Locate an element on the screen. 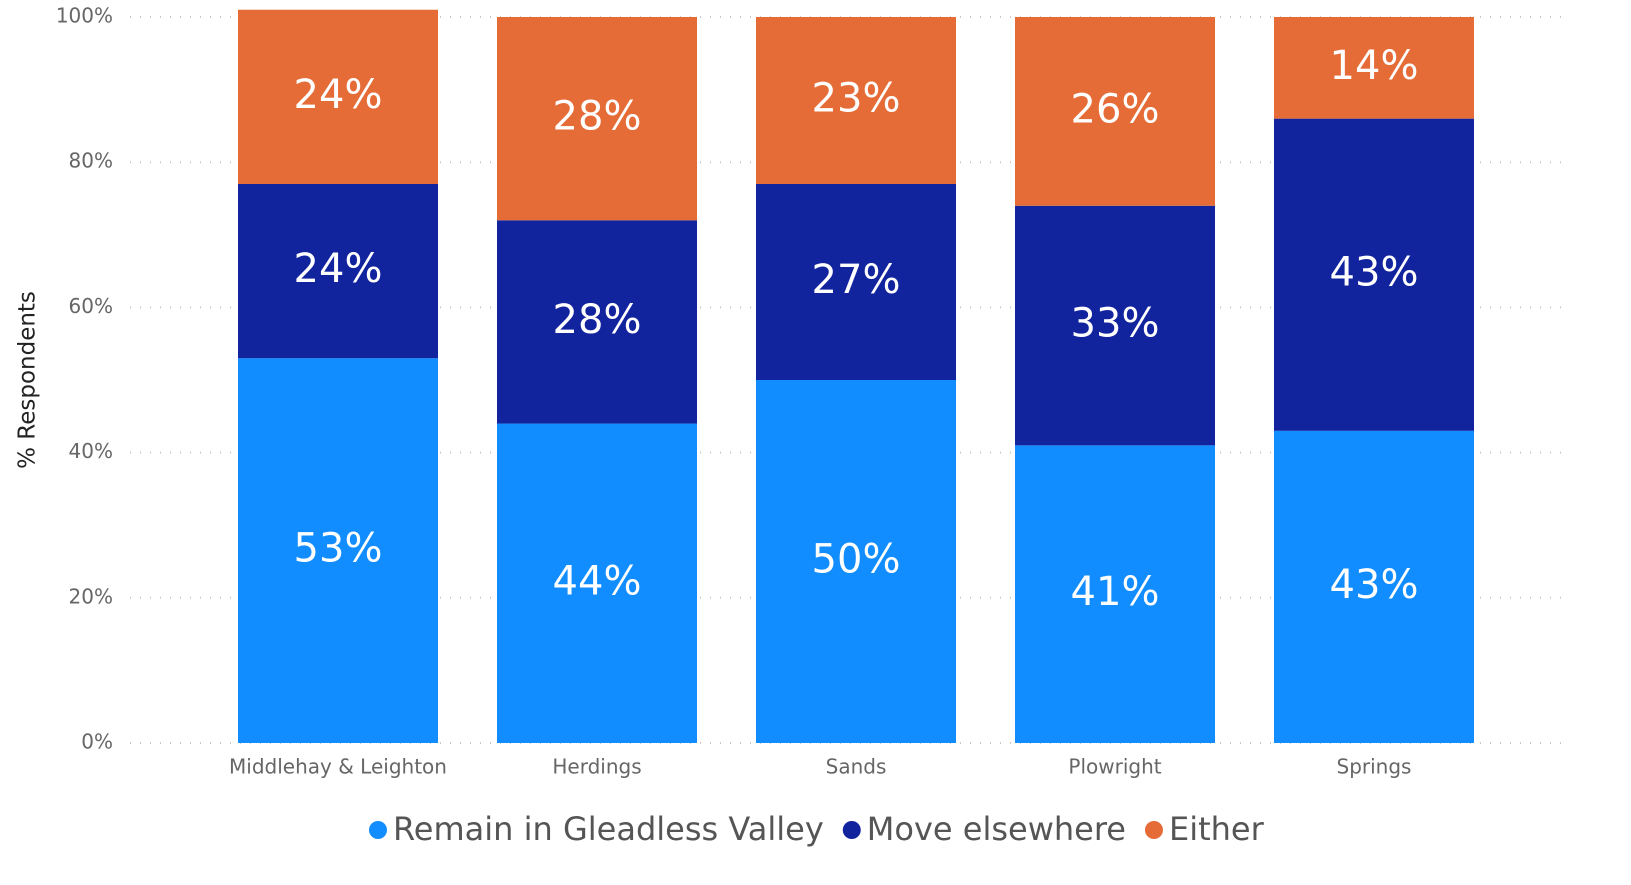  y-axis-title: % Respondents is located at coordinates (28, 380).